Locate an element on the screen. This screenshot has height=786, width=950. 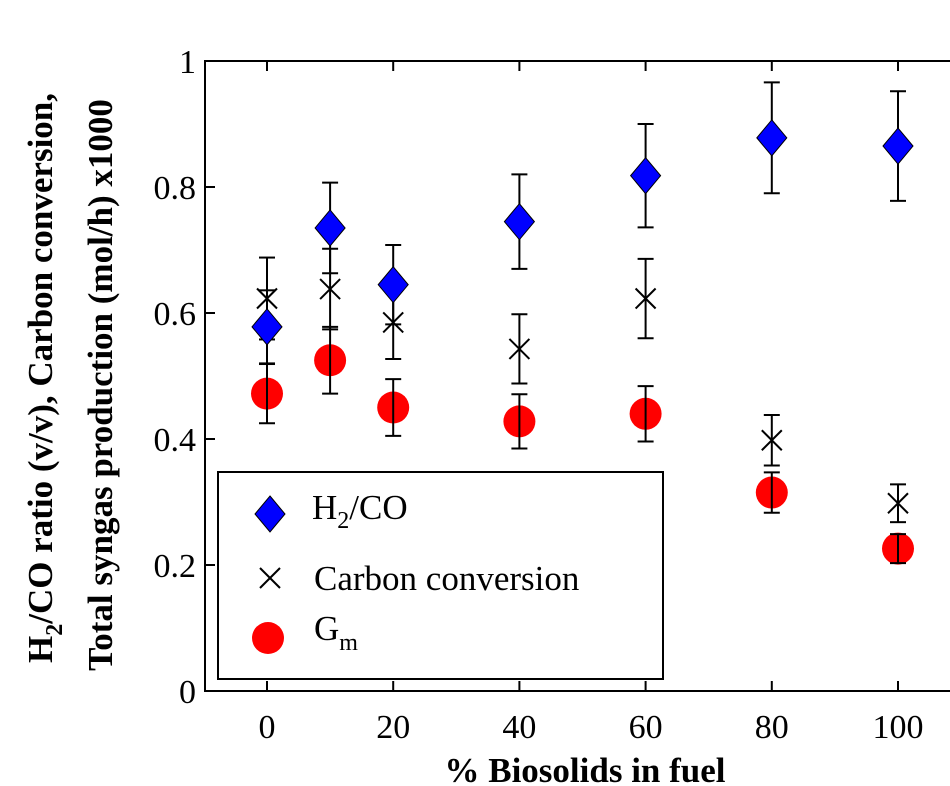
legend-marker-gm is located at coordinates (268, 638).